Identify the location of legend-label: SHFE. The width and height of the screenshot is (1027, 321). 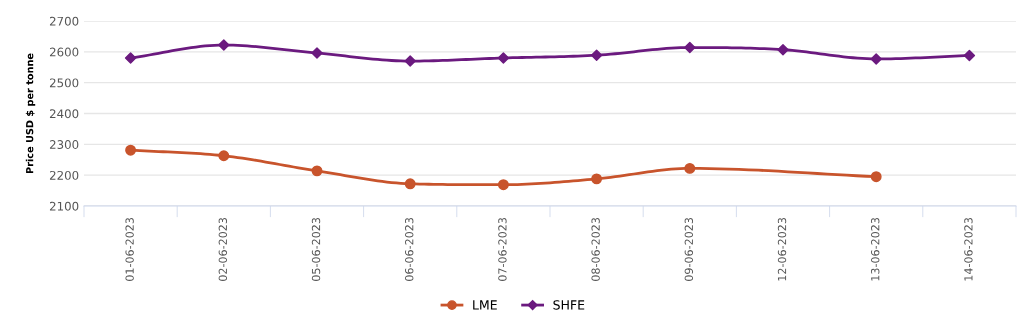
(569, 305).